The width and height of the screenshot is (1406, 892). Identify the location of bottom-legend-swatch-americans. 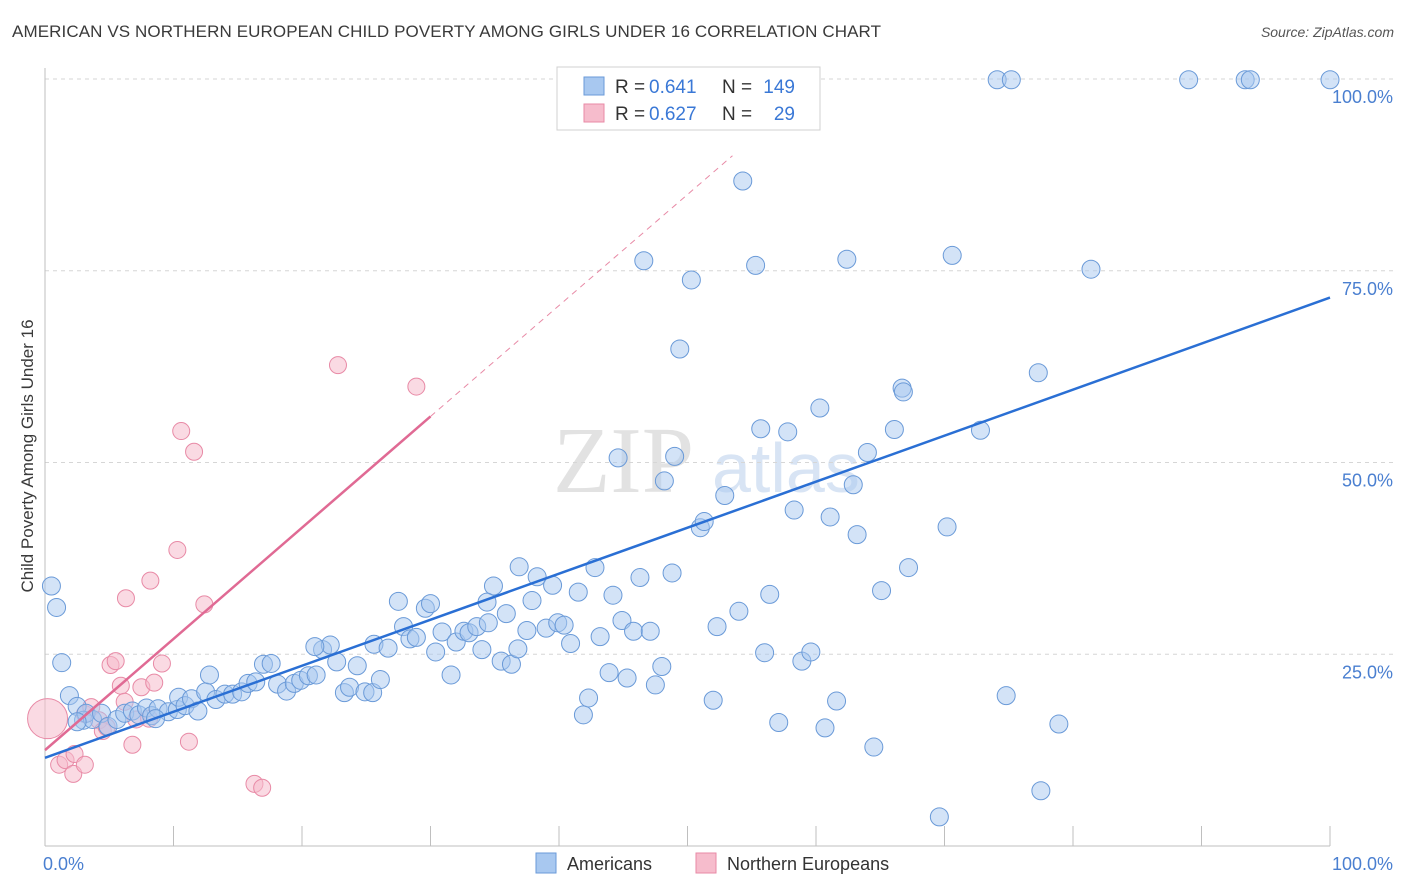
(546, 863).